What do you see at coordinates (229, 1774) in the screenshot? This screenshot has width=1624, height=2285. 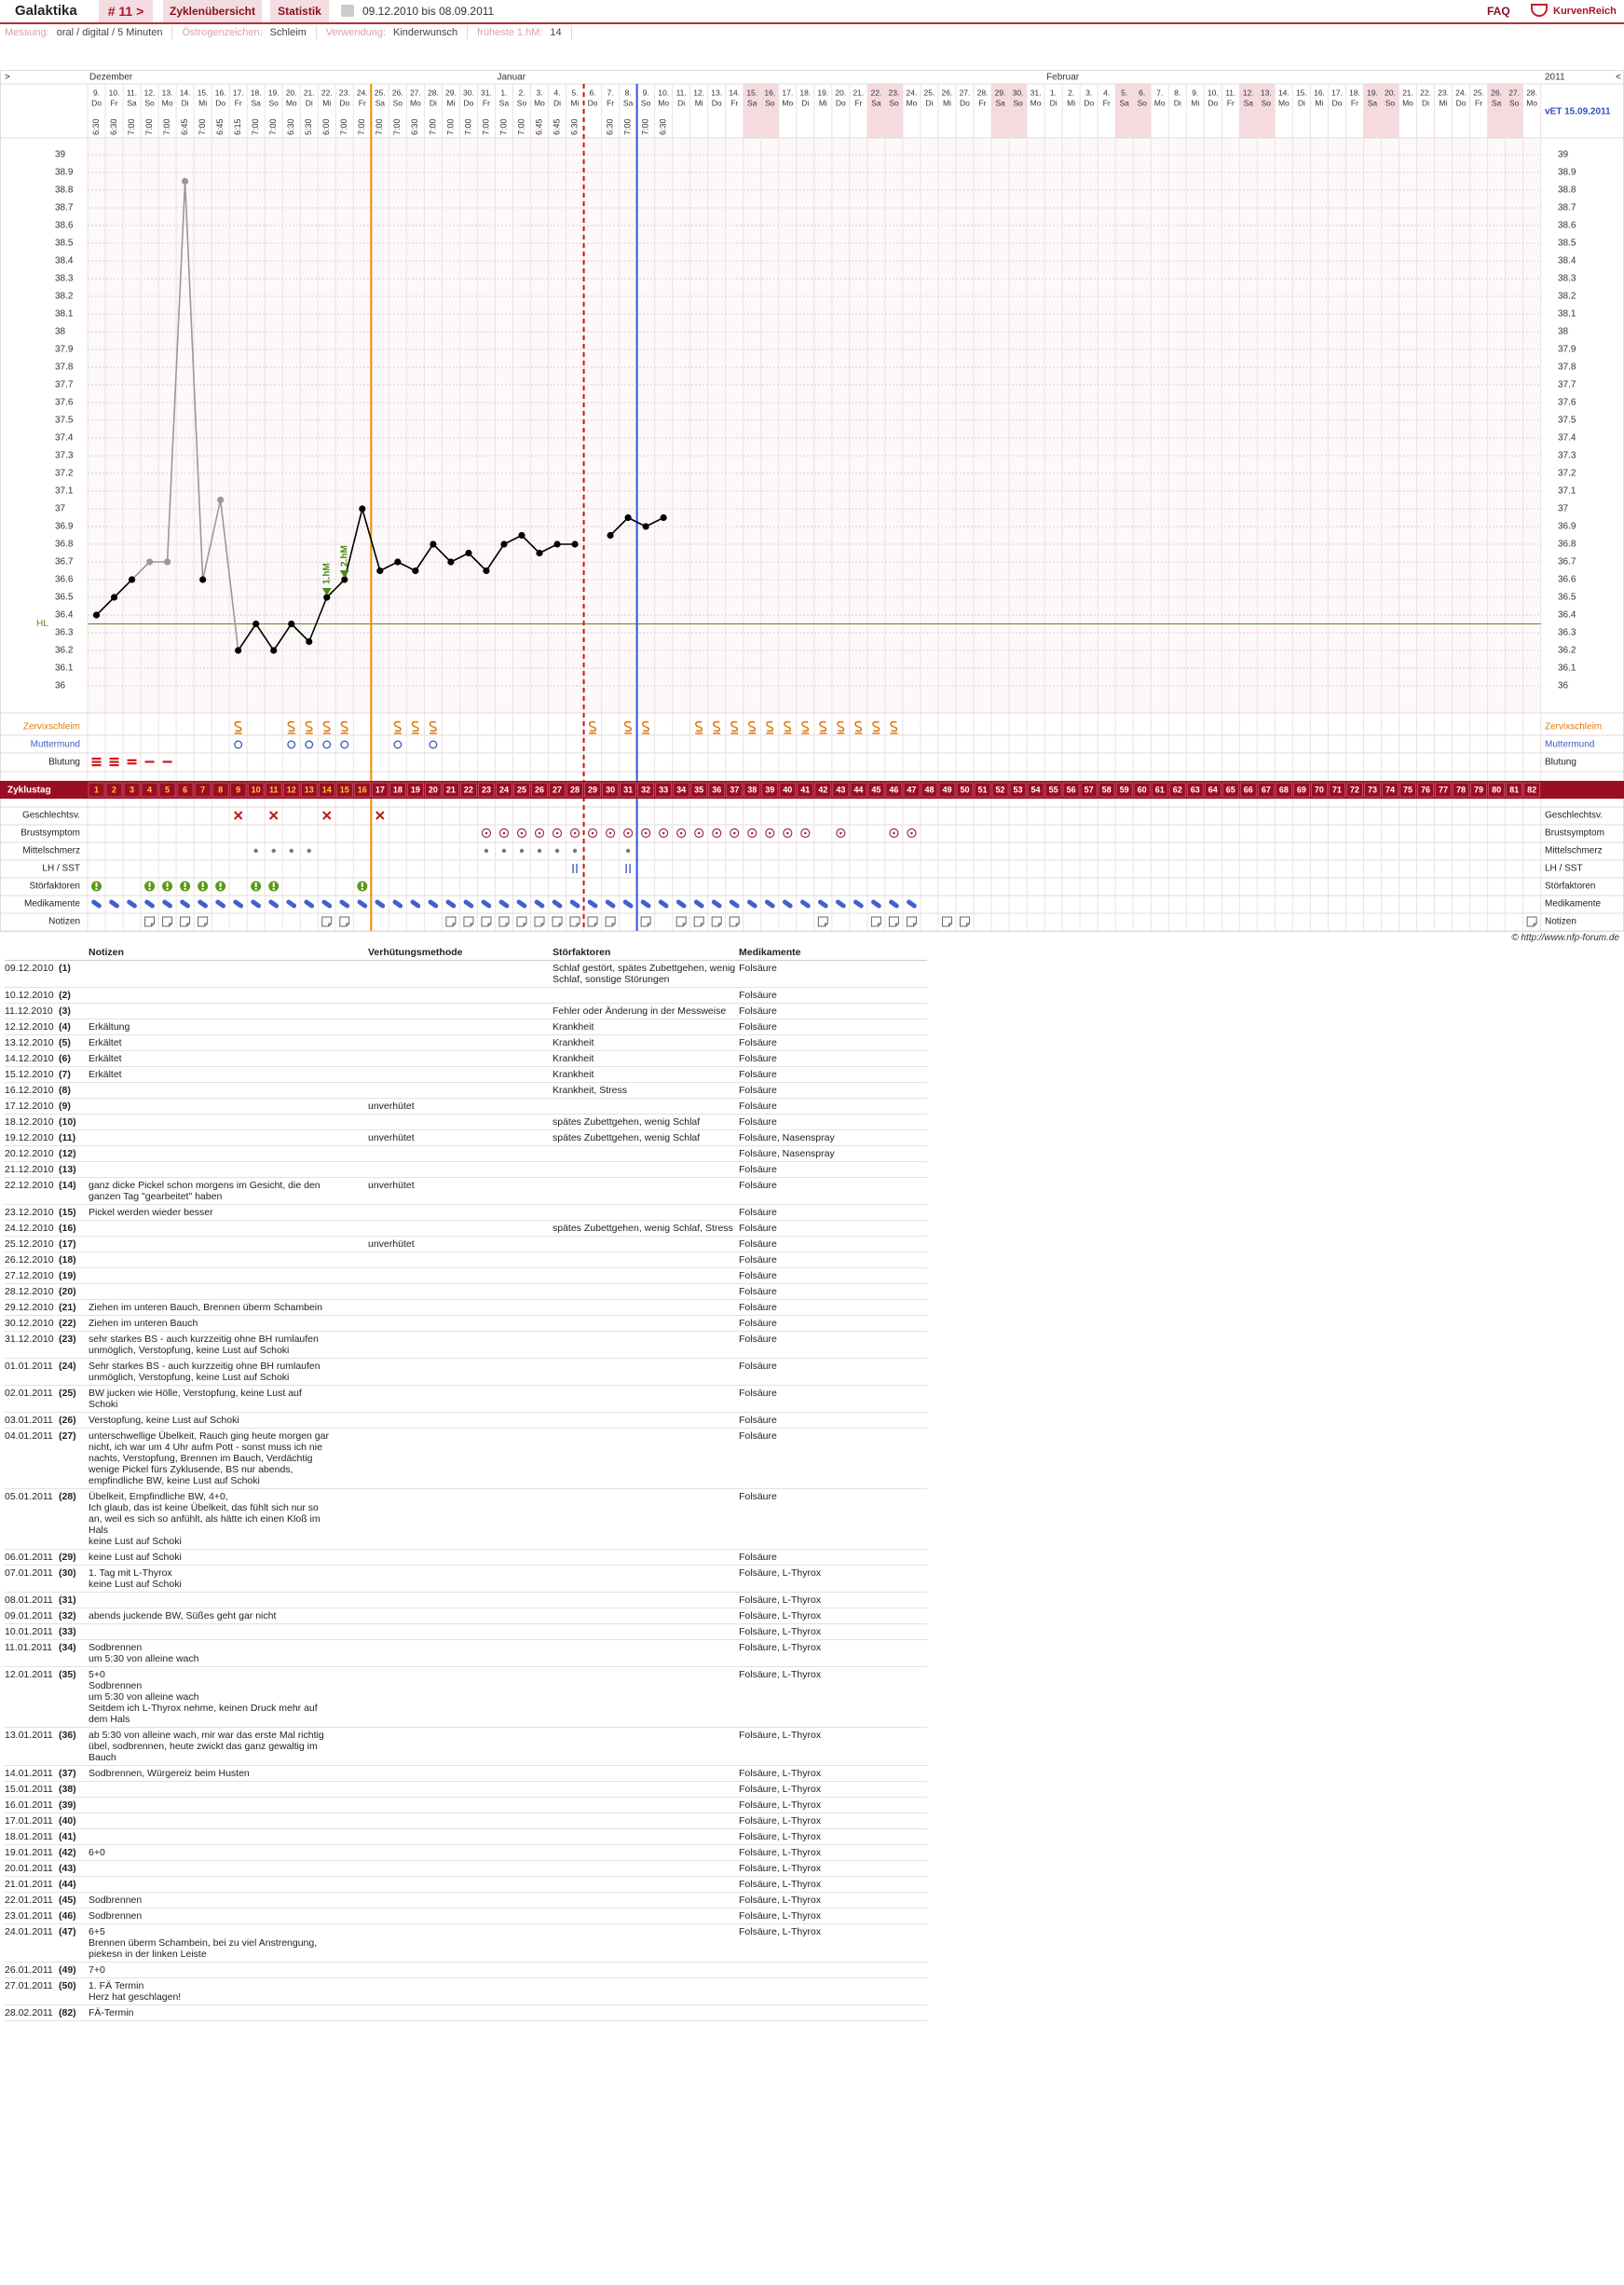 I see `note-cell: Sodbrennen, Würgereiz beim Husten` at bounding box center [229, 1774].